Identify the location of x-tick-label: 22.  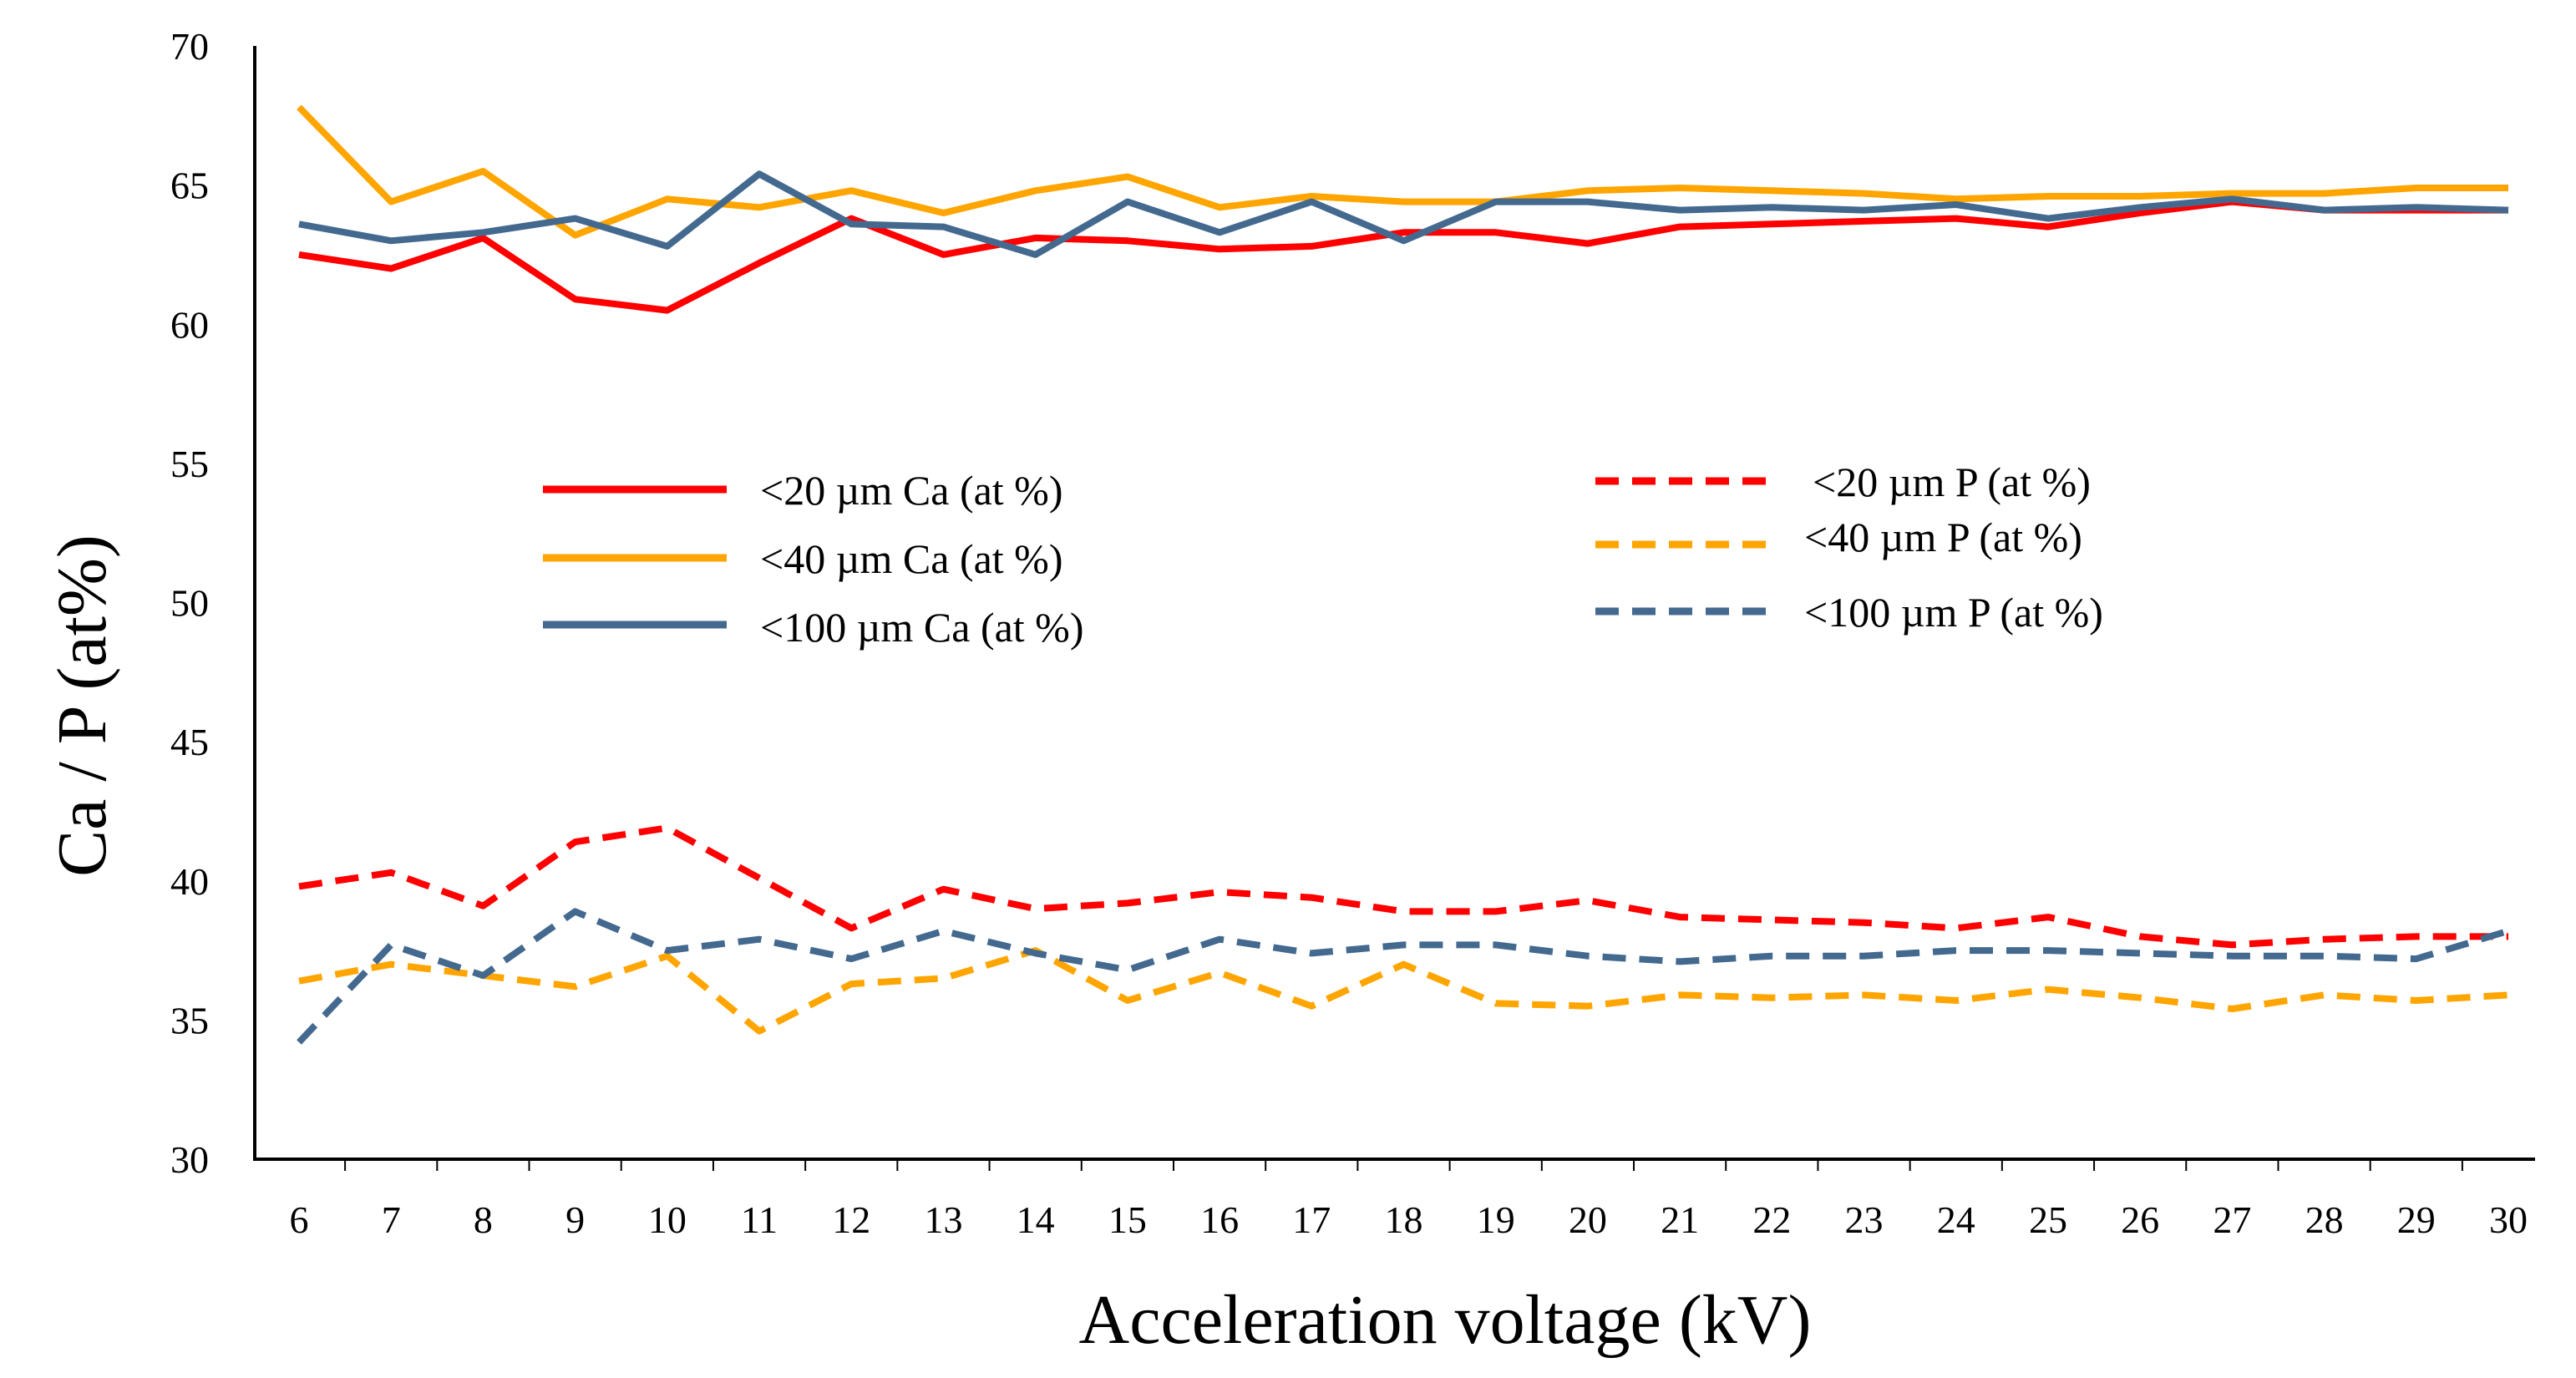
(1771, 1219).